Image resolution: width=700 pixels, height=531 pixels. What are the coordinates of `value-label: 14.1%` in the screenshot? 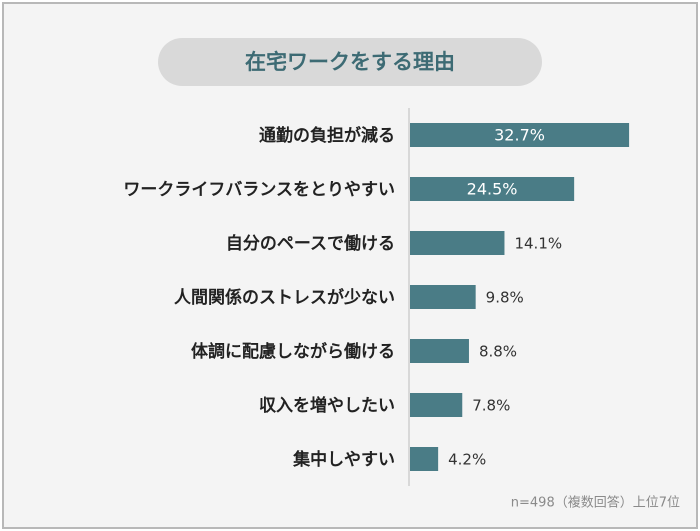 It's located at (538, 244).